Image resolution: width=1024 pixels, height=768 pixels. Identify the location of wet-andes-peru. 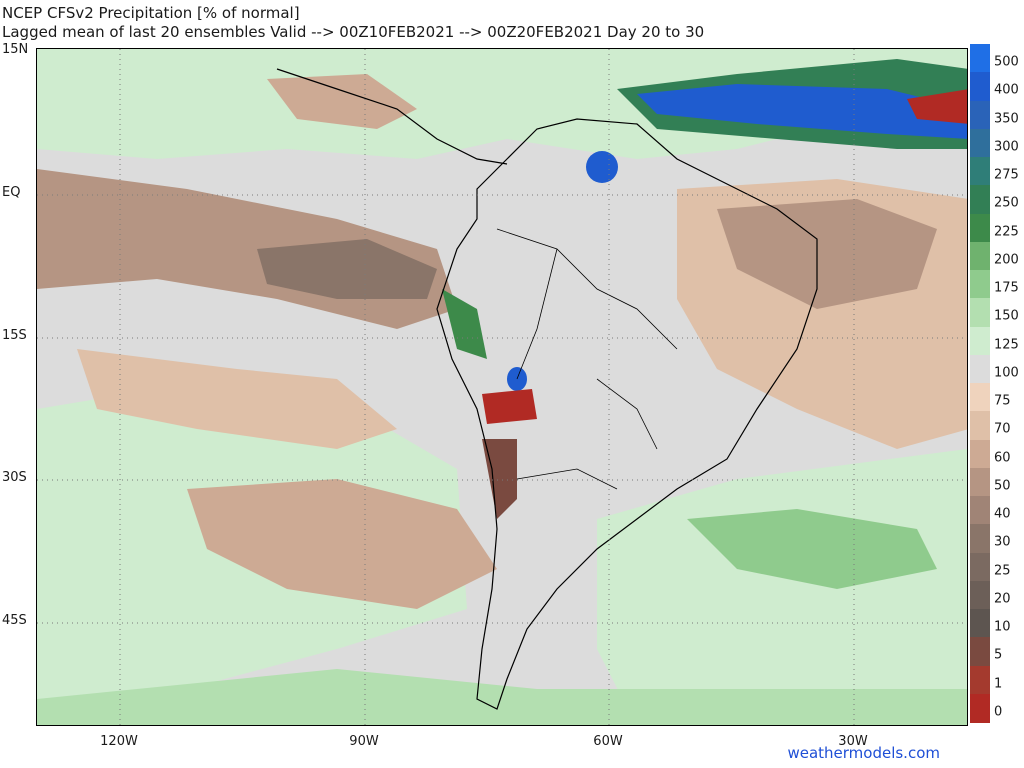
(464, 324).